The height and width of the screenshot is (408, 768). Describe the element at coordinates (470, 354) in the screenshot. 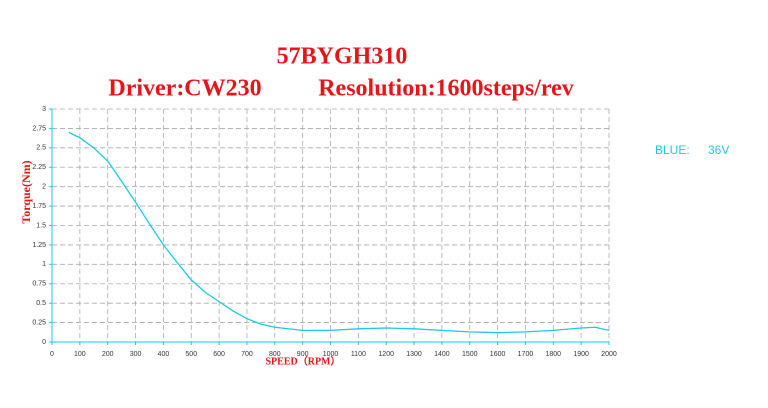

I see `x-tick-label: 1500` at that location.